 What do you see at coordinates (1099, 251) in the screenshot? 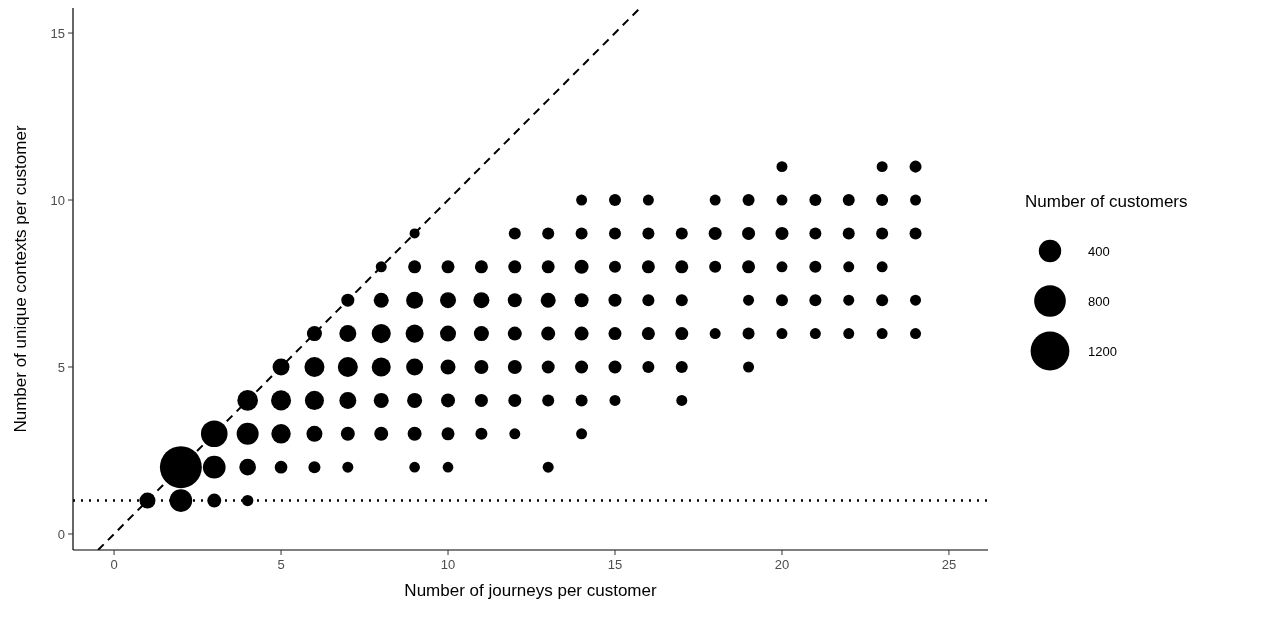
I see `legend-label: 400` at bounding box center [1099, 251].